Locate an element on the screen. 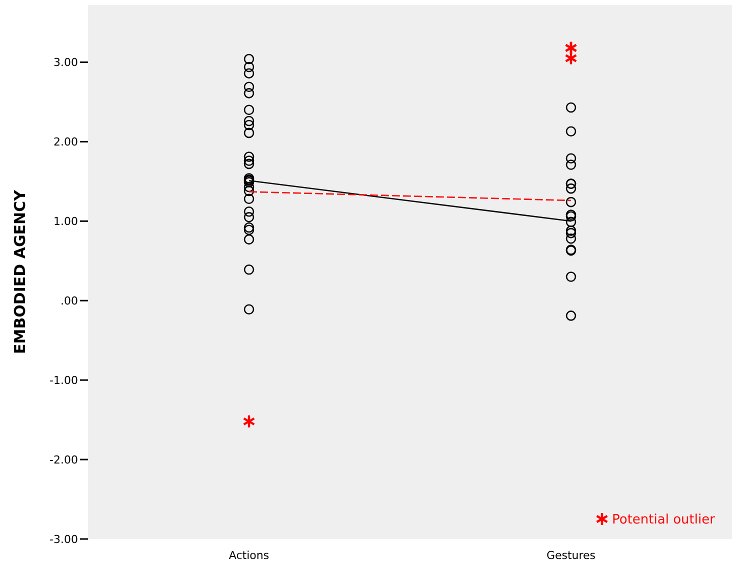 The width and height of the screenshot is (732, 566). x-tick-label: Actions is located at coordinates (249, 555).